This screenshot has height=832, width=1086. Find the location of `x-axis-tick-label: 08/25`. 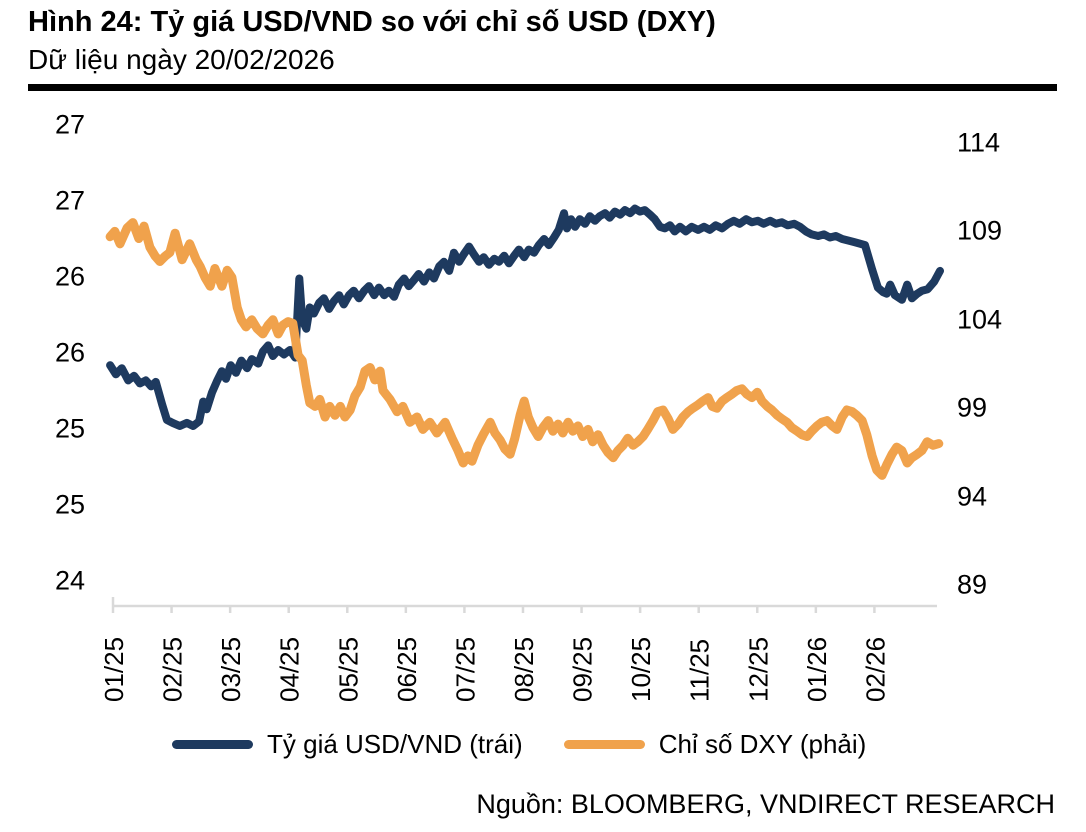

x-axis-tick-label: 08/25 is located at coordinates (524, 669).